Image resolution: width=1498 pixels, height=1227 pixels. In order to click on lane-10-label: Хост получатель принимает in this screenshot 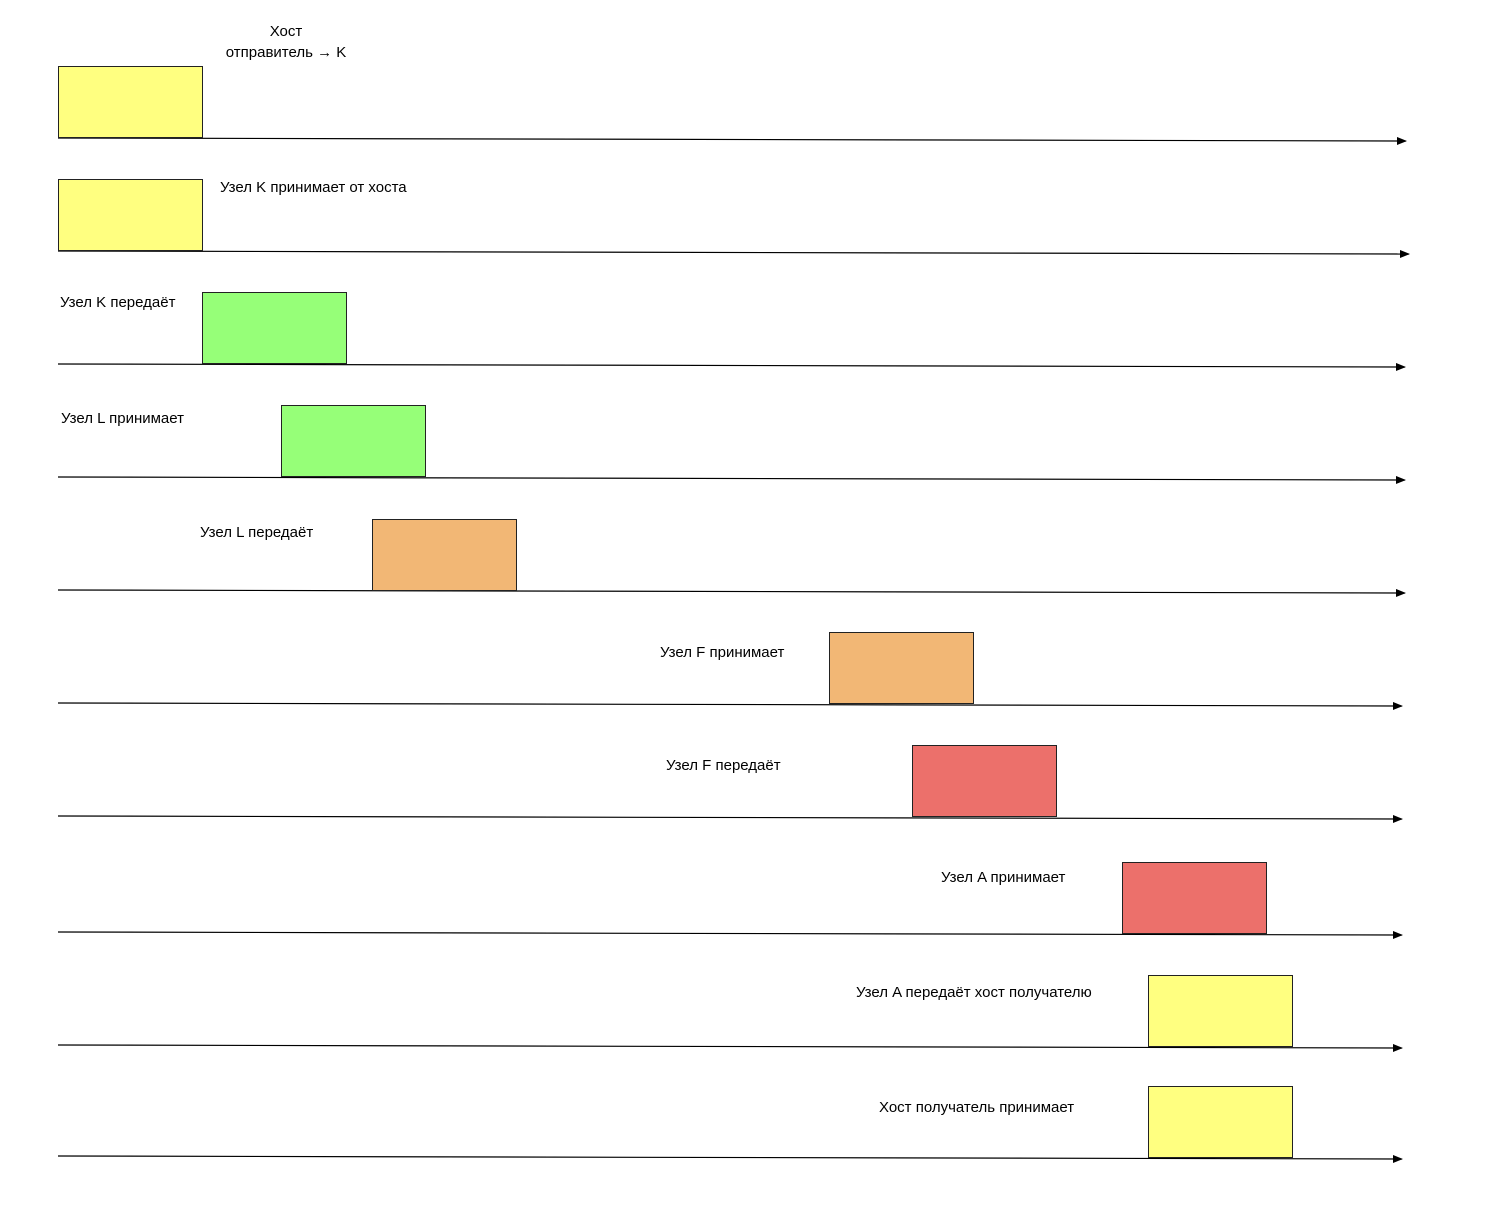, I will do `click(977, 1107)`.